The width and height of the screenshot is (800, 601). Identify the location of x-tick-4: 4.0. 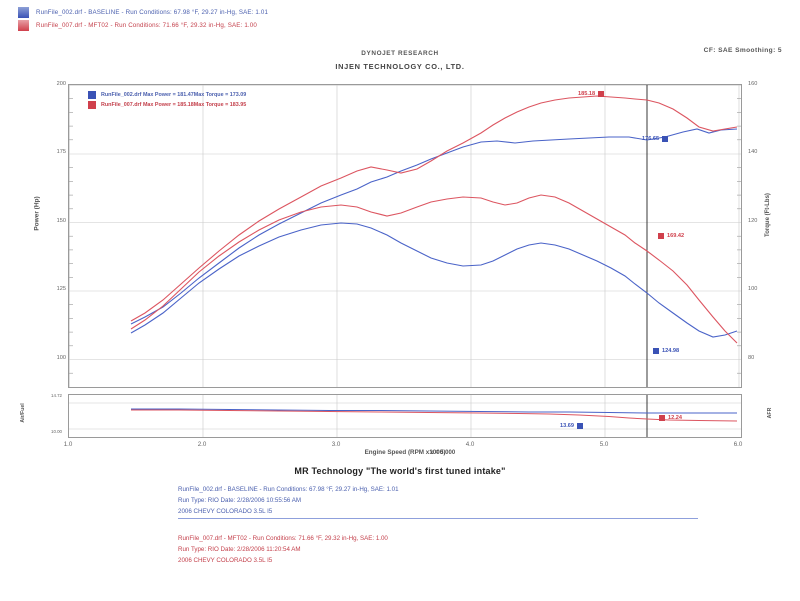
(470, 444).